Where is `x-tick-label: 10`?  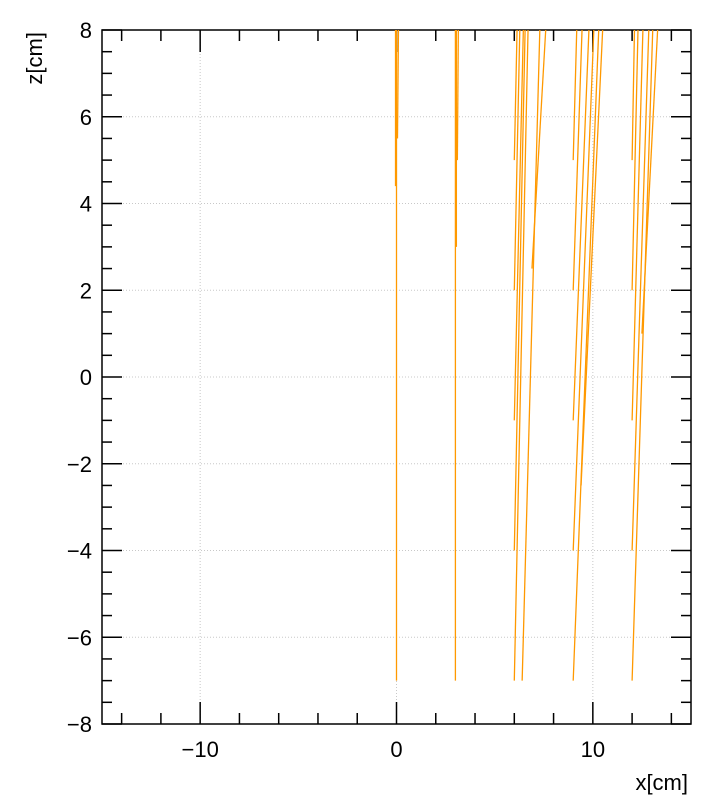
x-tick-label: 10 is located at coordinates (593, 749).